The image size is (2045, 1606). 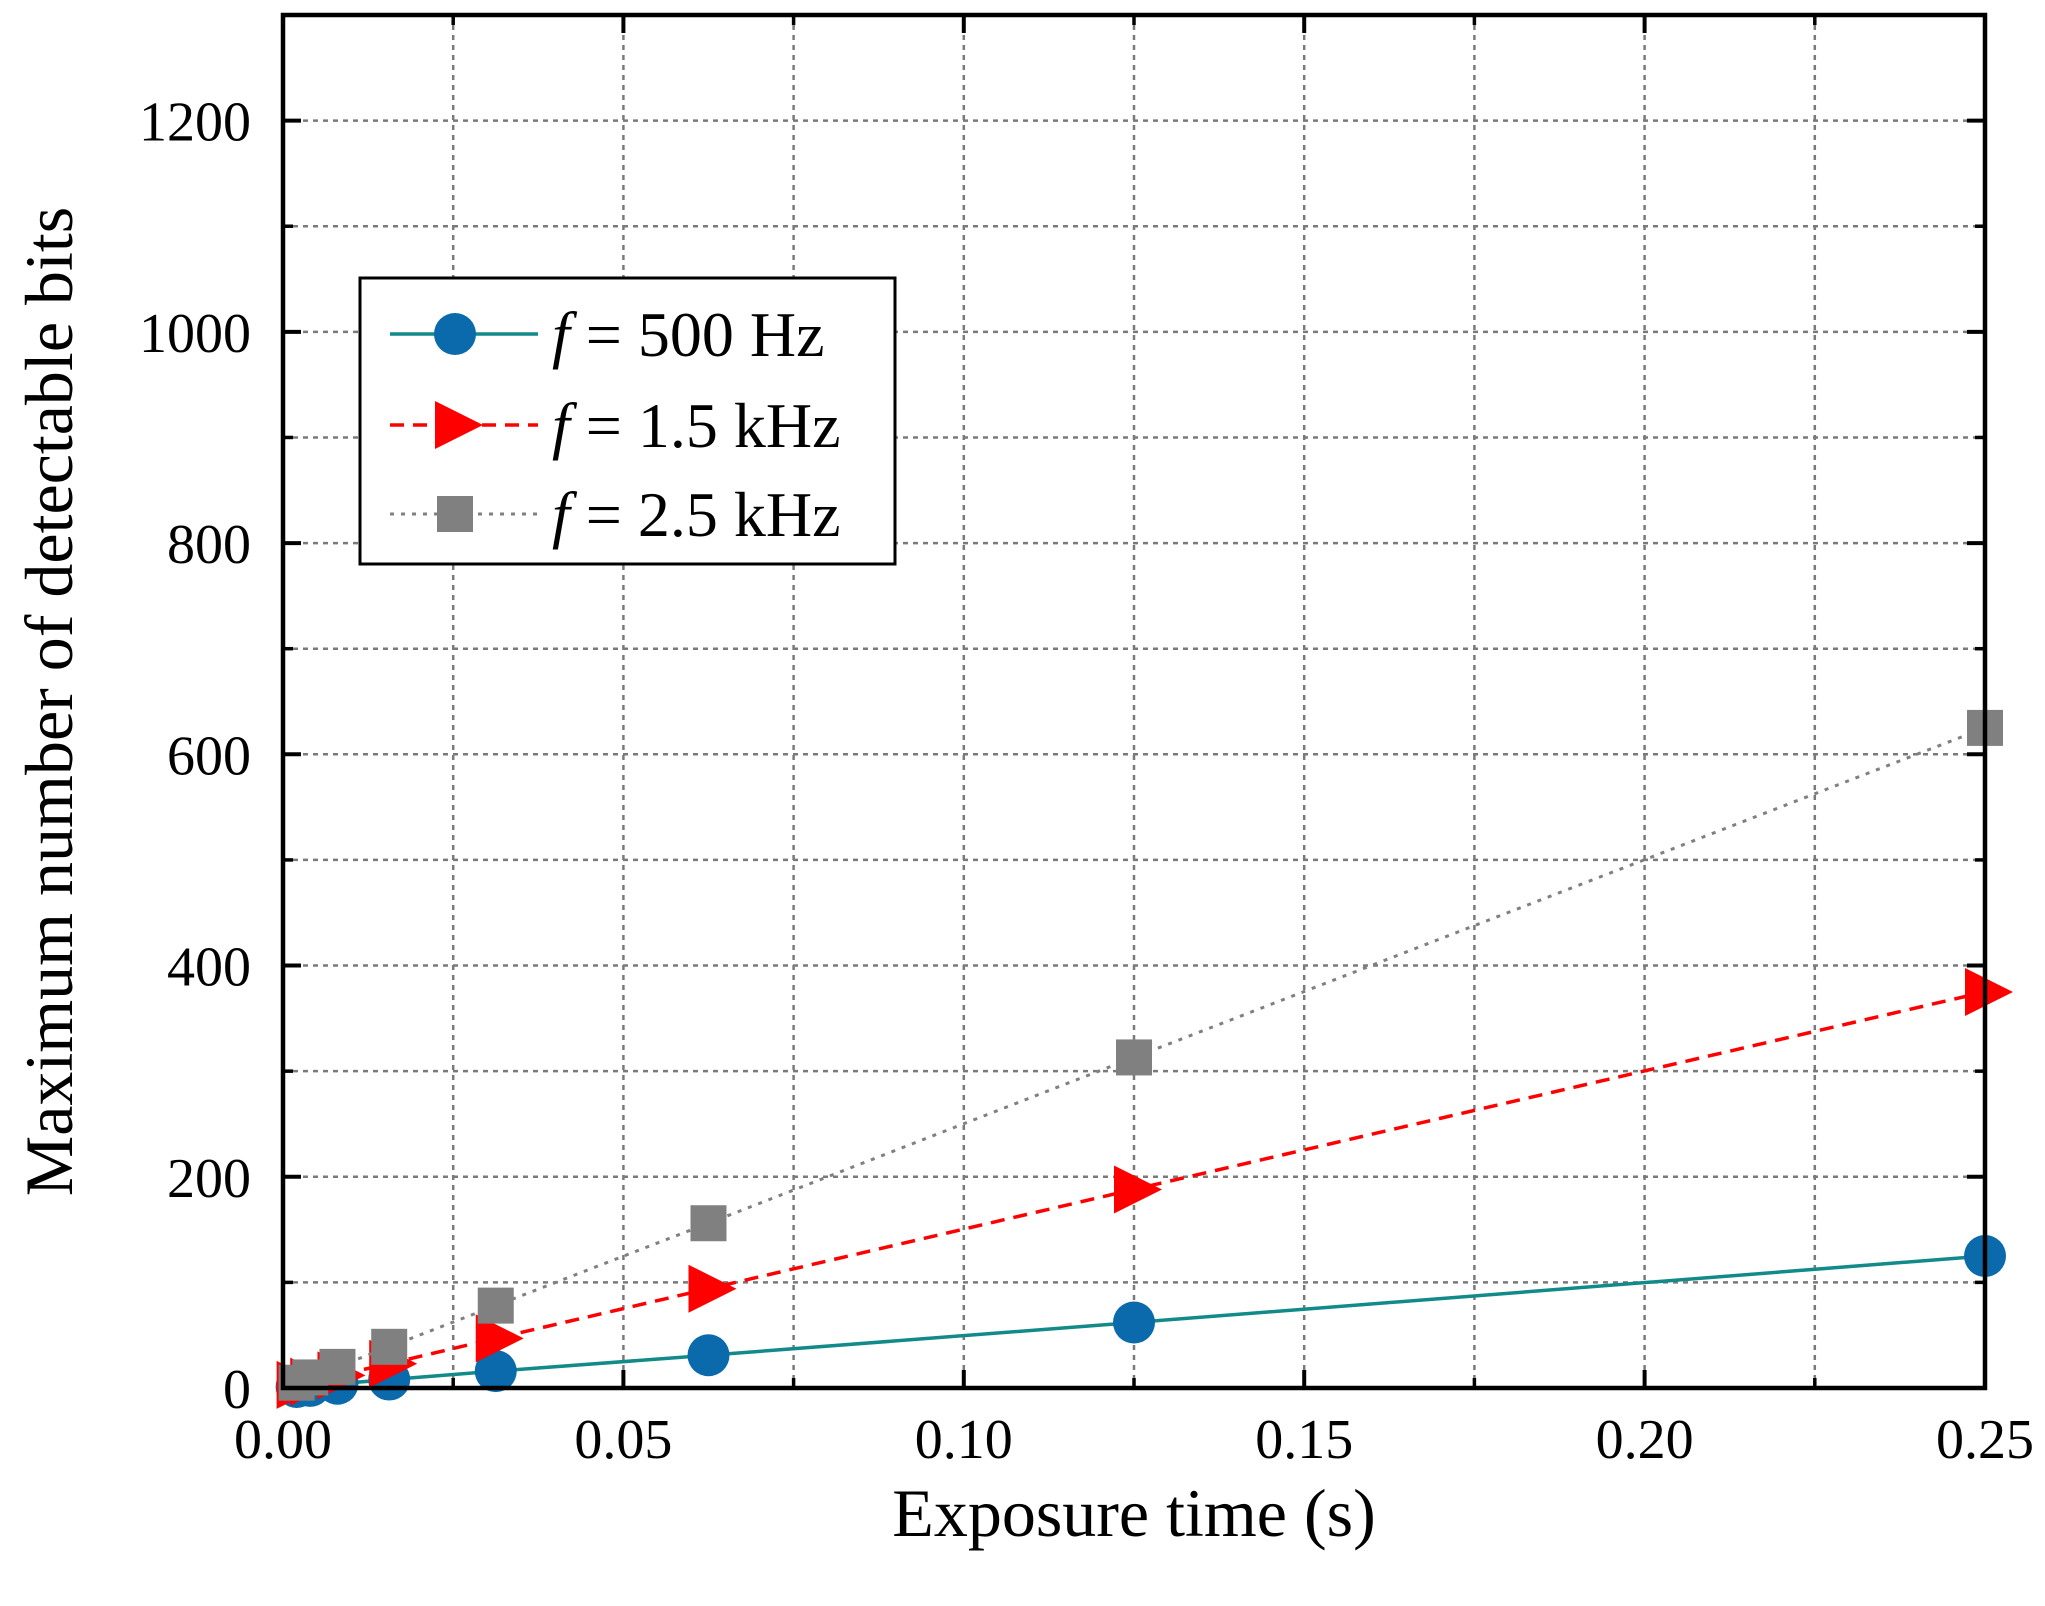 I want to click on legend-label-3: f = 2.5 kHz, so click(x=696, y=514).